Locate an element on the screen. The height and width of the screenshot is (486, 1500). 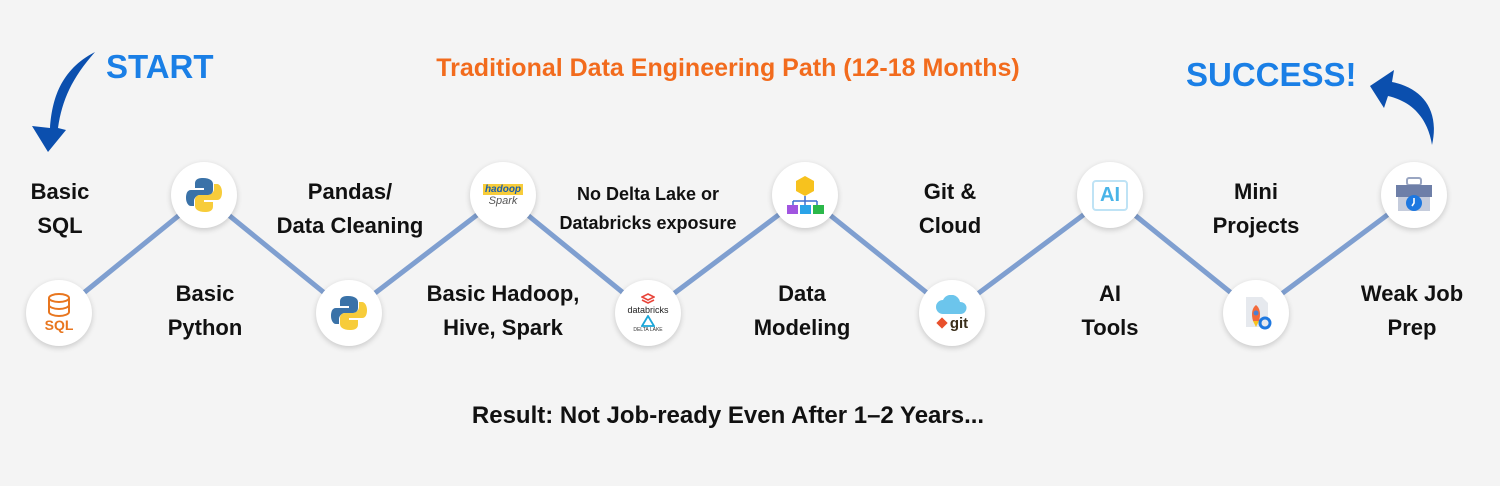
step-node-mini-projects is located at coordinates (1256, 313).